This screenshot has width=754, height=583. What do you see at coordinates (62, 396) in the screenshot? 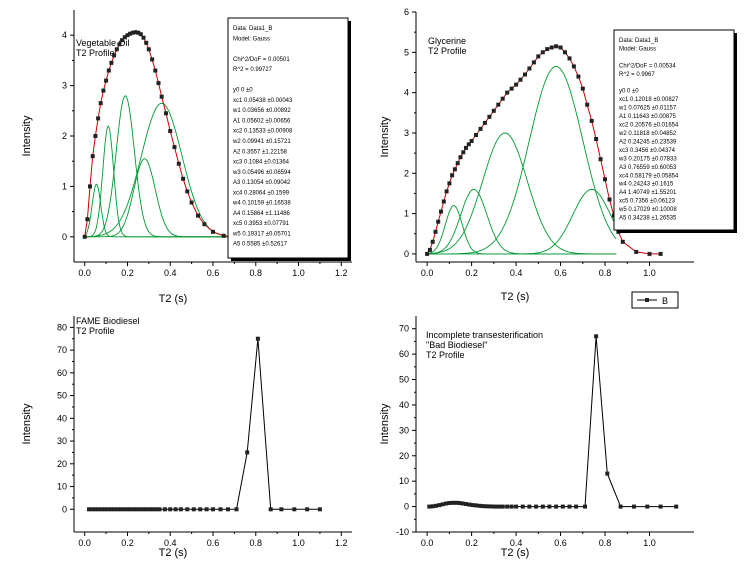
I see `y-tick-label: 50` at bounding box center [62, 396].